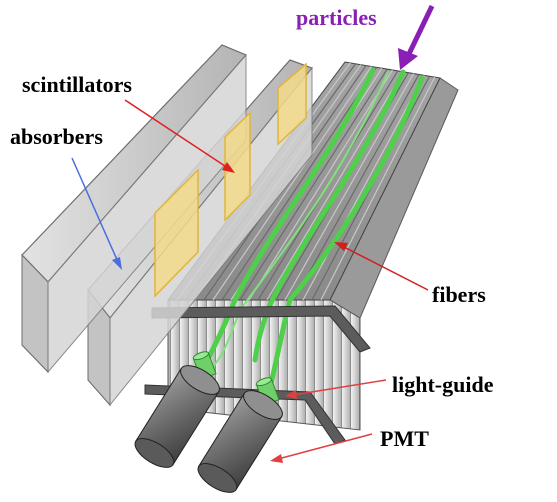  I want to click on scintillators-arrow, so click(176, 134).